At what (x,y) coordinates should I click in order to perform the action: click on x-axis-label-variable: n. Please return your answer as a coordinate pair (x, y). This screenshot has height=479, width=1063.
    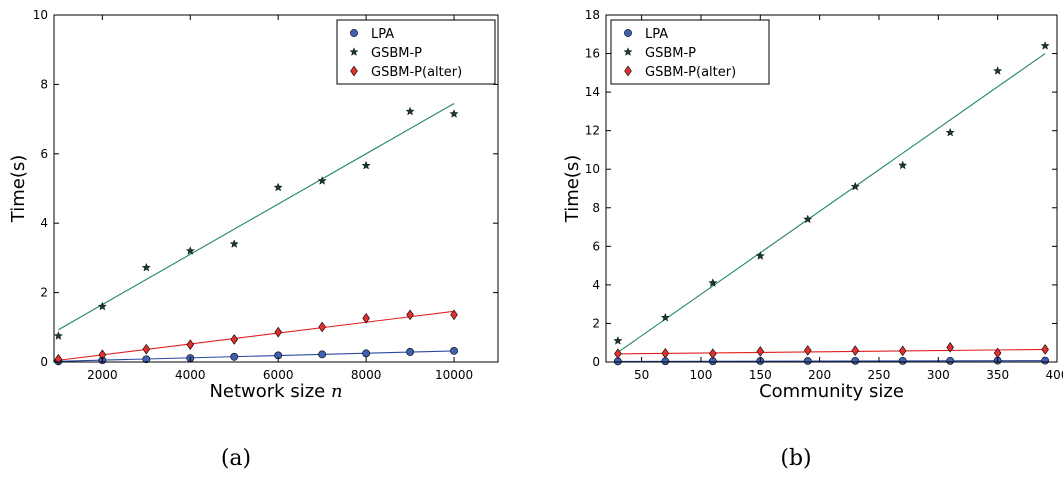
    Looking at the image, I should click on (337, 391).